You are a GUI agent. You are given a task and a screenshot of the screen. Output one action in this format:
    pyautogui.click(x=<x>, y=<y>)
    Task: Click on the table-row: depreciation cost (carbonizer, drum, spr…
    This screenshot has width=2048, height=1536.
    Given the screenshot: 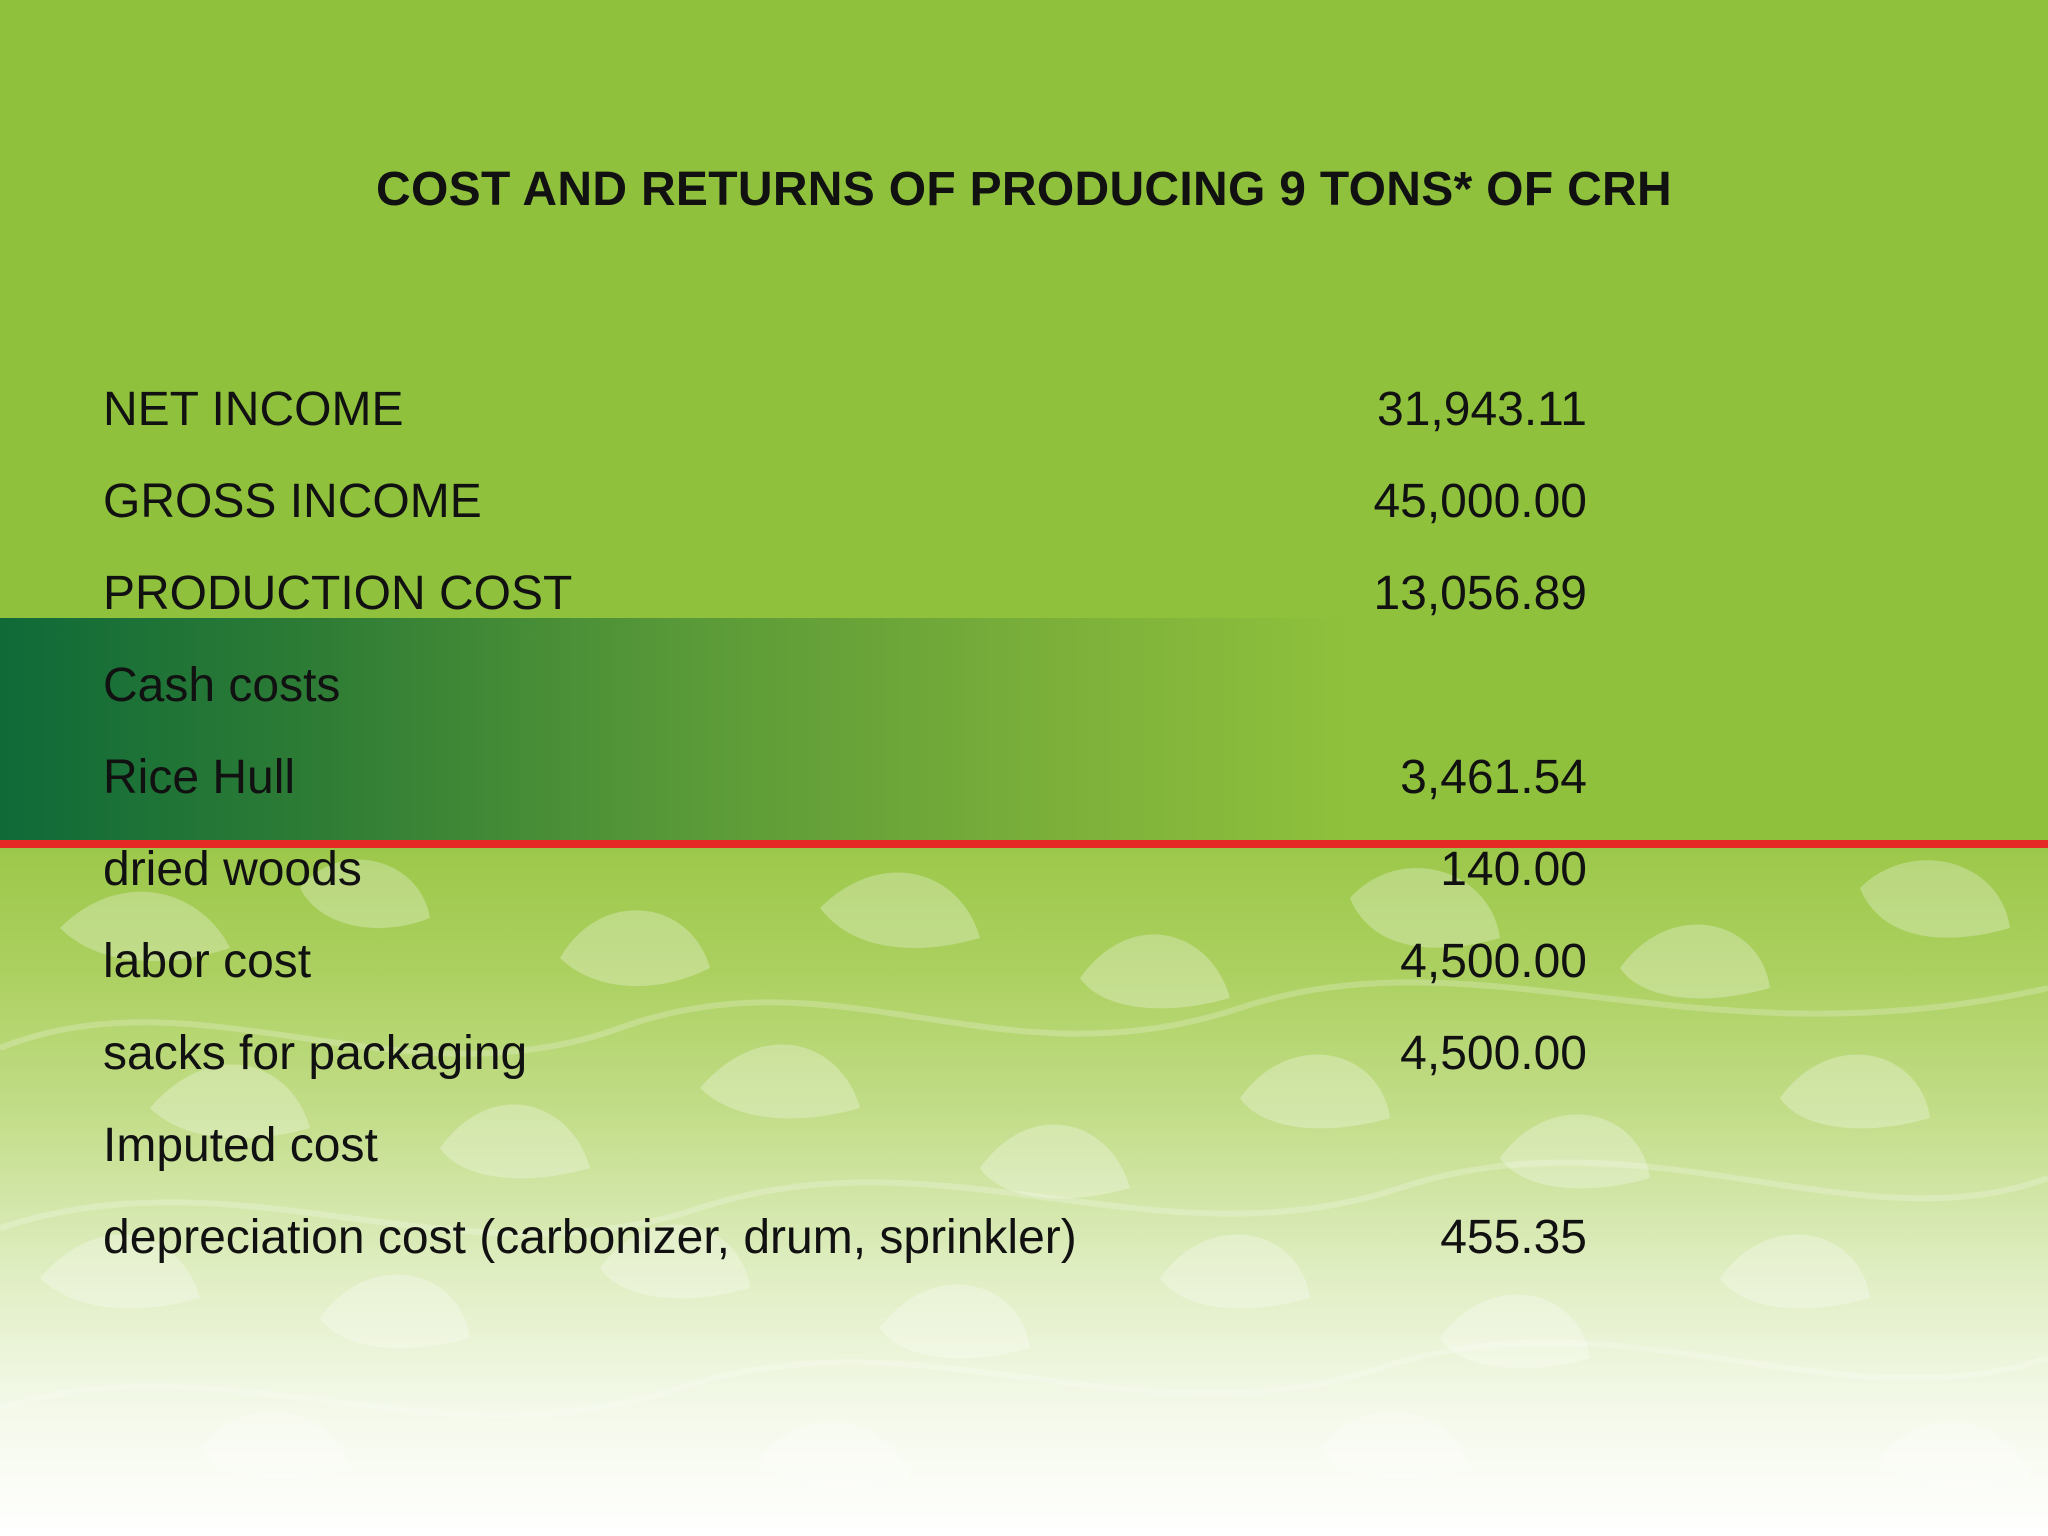 What is the action you would take?
    pyautogui.click(x=845, y=1245)
    